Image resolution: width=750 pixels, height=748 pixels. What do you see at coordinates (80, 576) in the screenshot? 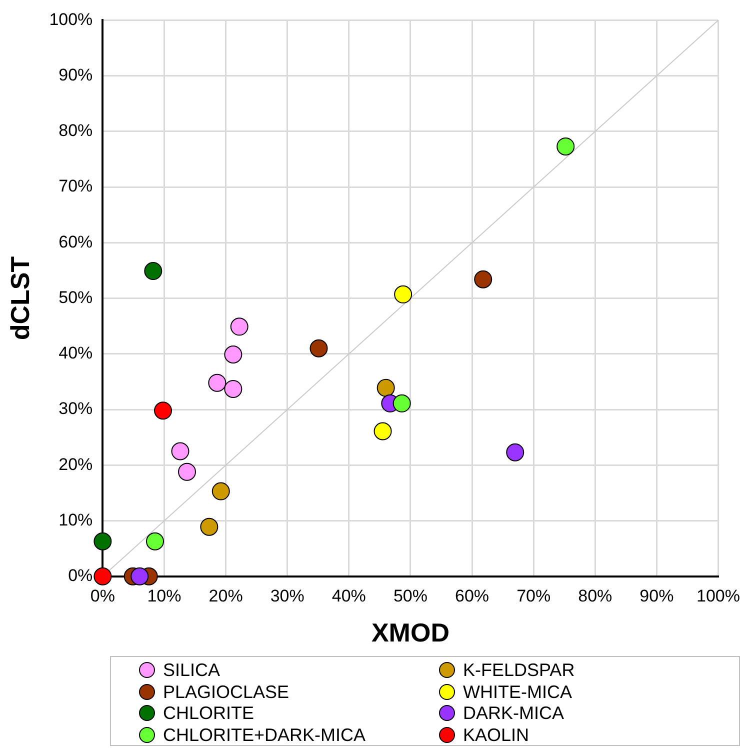
I see `y-tick-label: 0%` at bounding box center [80, 576].